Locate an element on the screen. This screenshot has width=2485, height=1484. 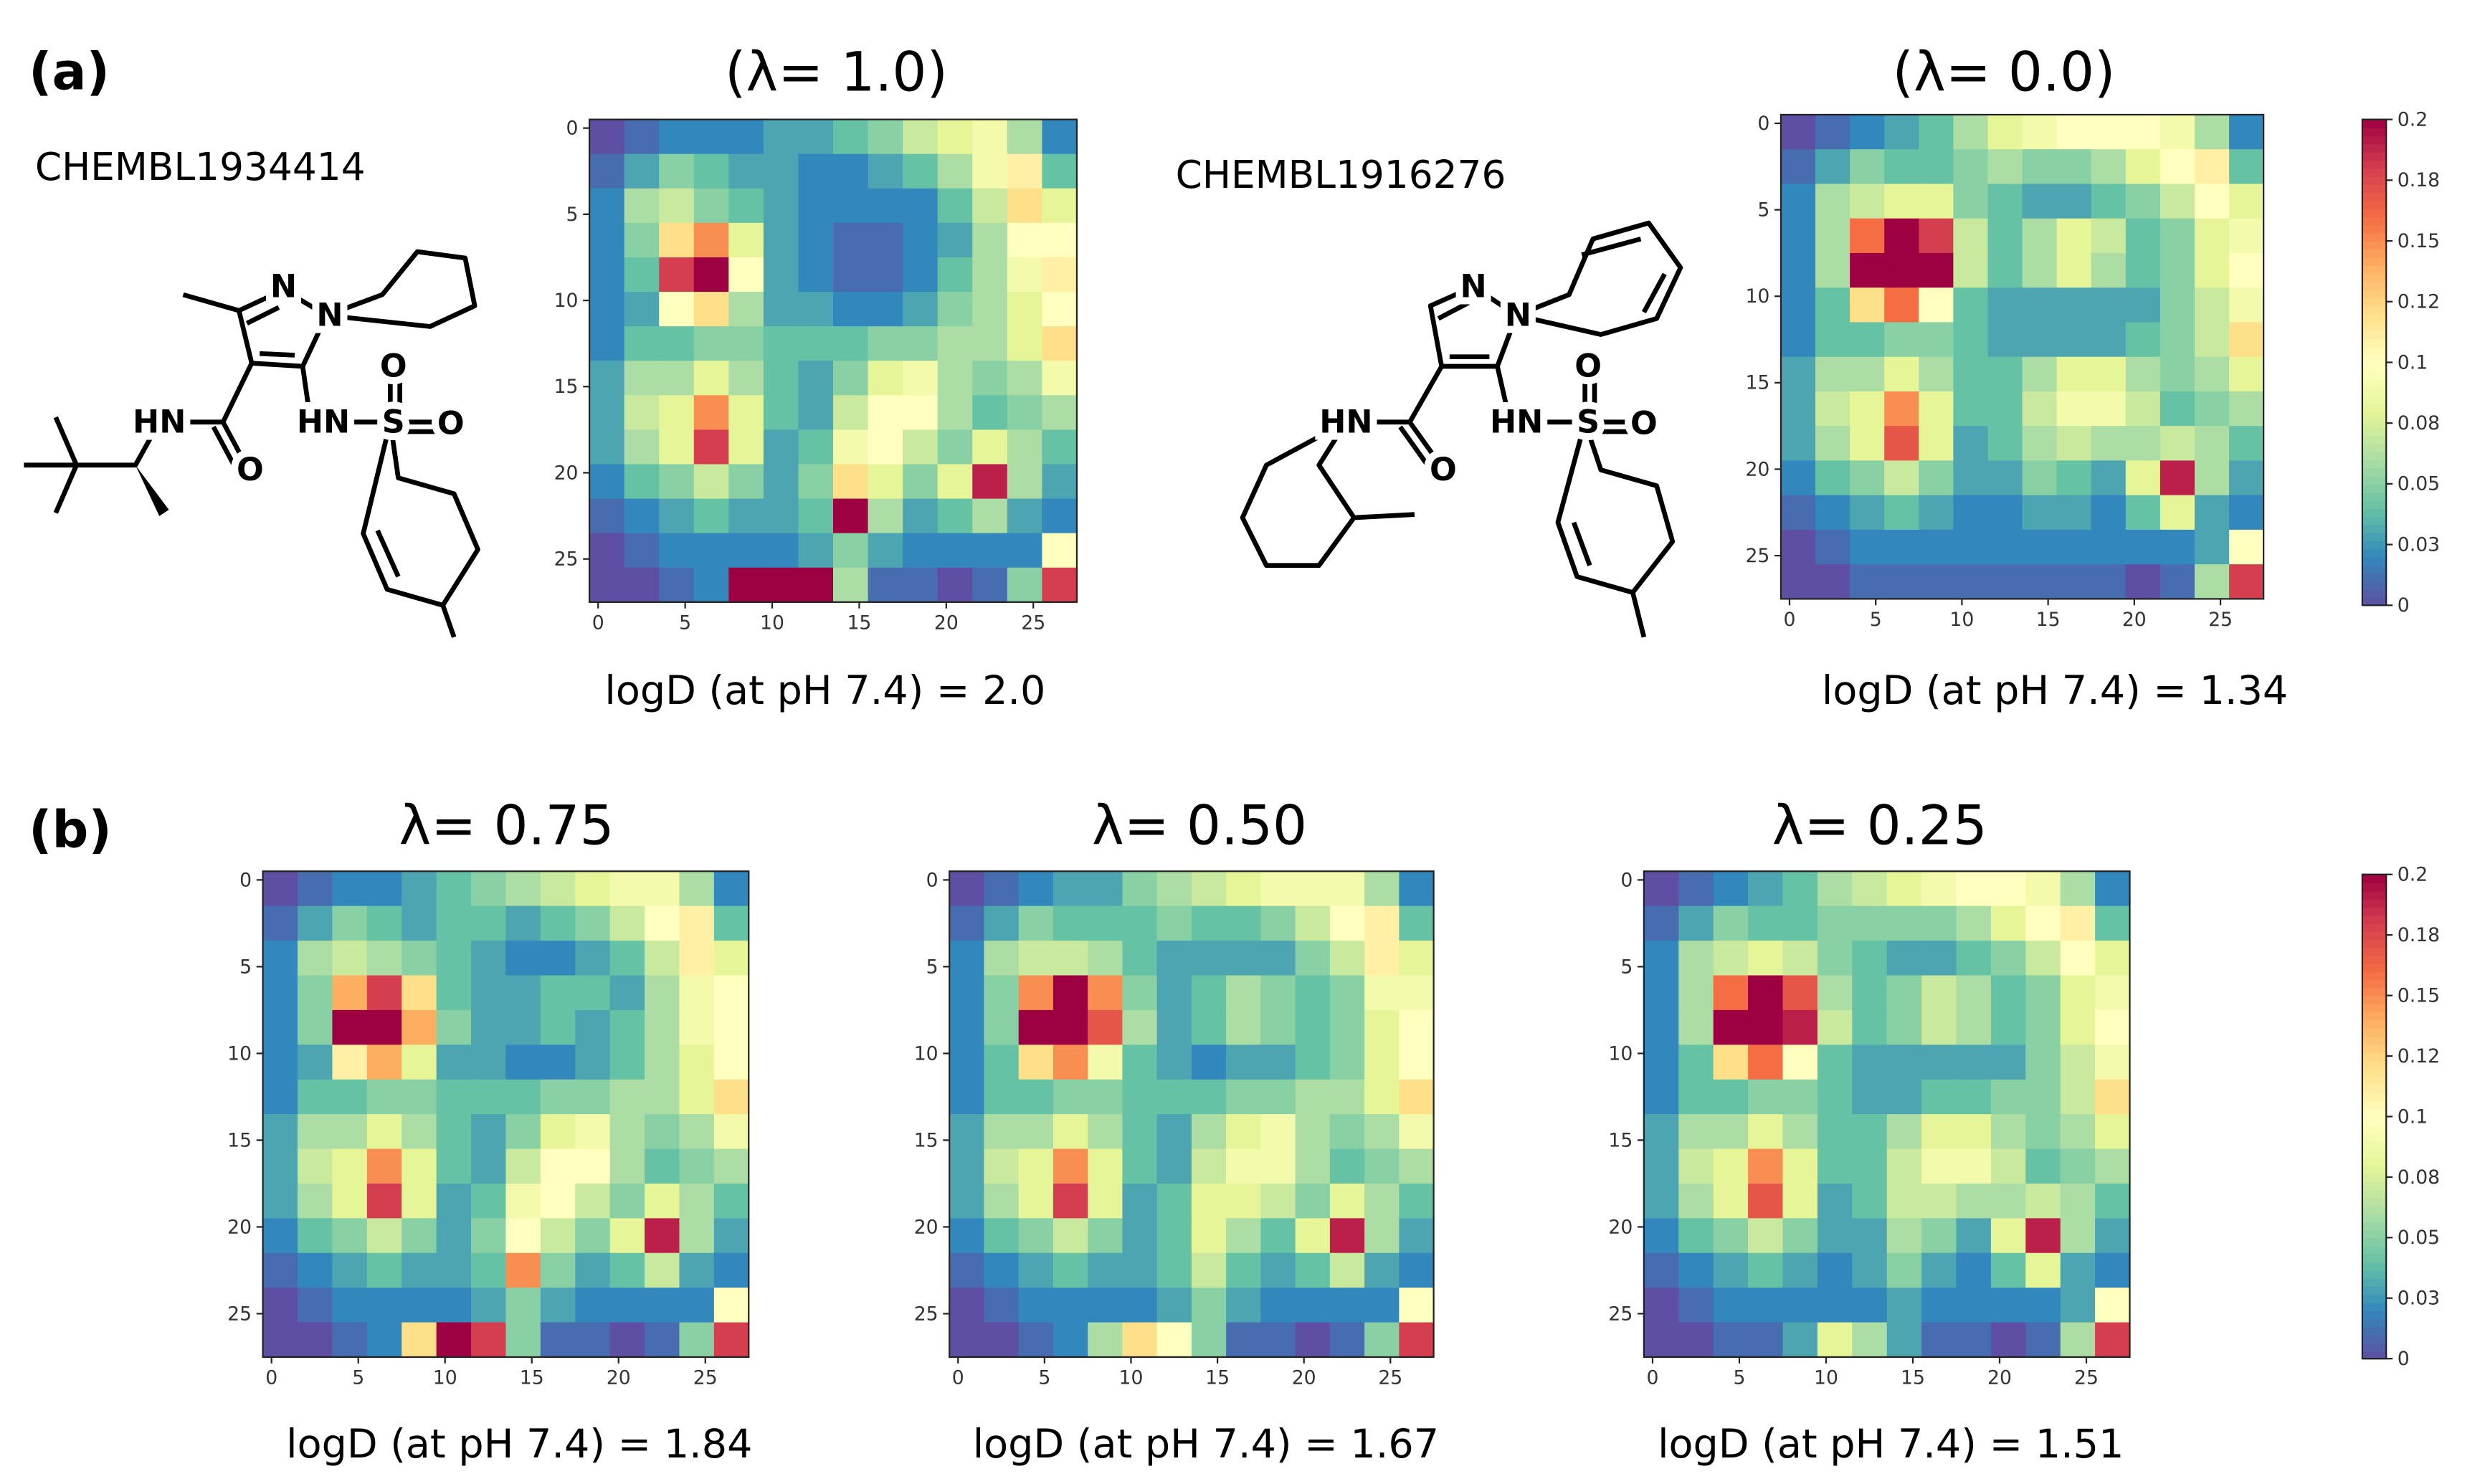
y-tick-label: 25 is located at coordinates (566, 559).